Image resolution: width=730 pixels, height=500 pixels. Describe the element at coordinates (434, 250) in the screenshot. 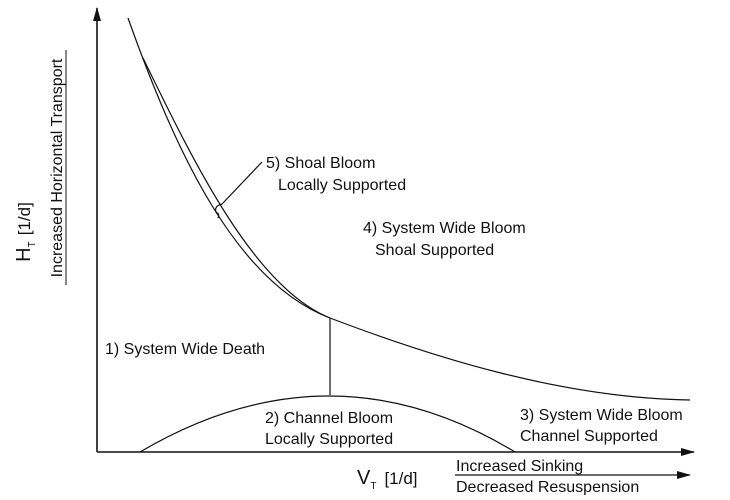

I see `region-label: Shoal Supported` at that location.